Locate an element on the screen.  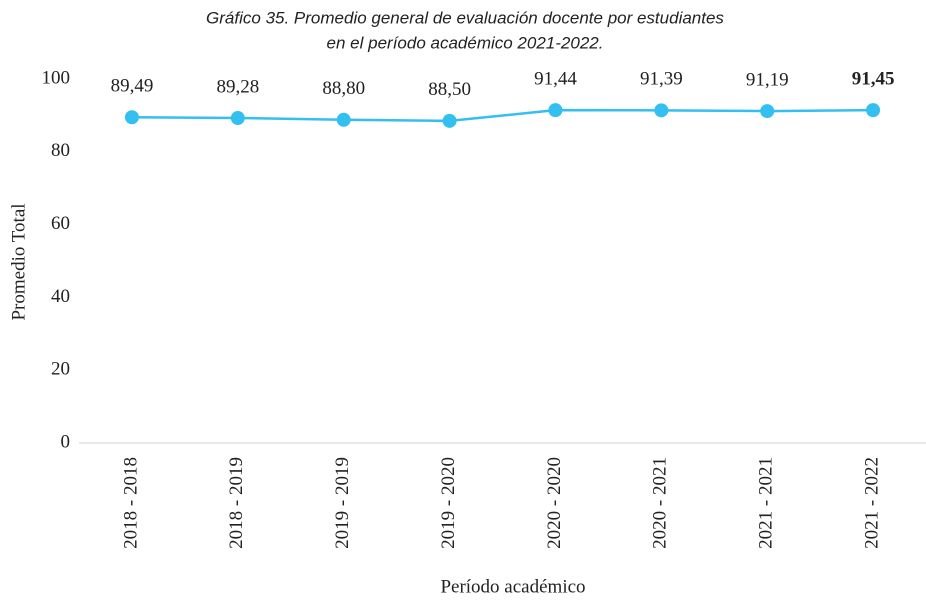
y-tick-label: 20 is located at coordinates (60, 369).